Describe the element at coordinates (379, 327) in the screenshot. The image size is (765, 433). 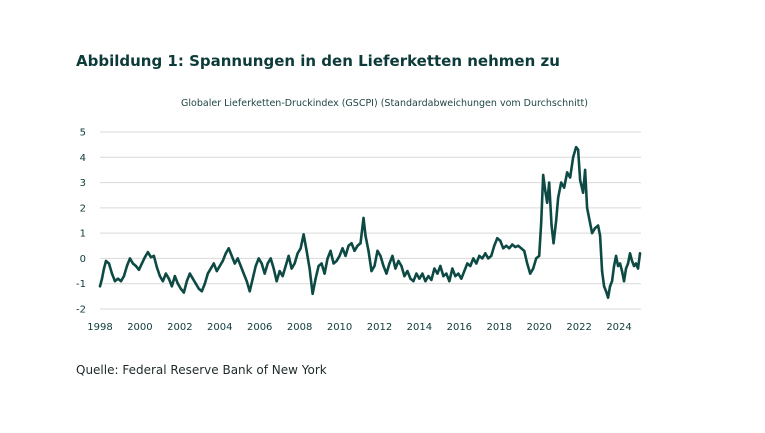
I see `x-tick-label: 2012` at that location.